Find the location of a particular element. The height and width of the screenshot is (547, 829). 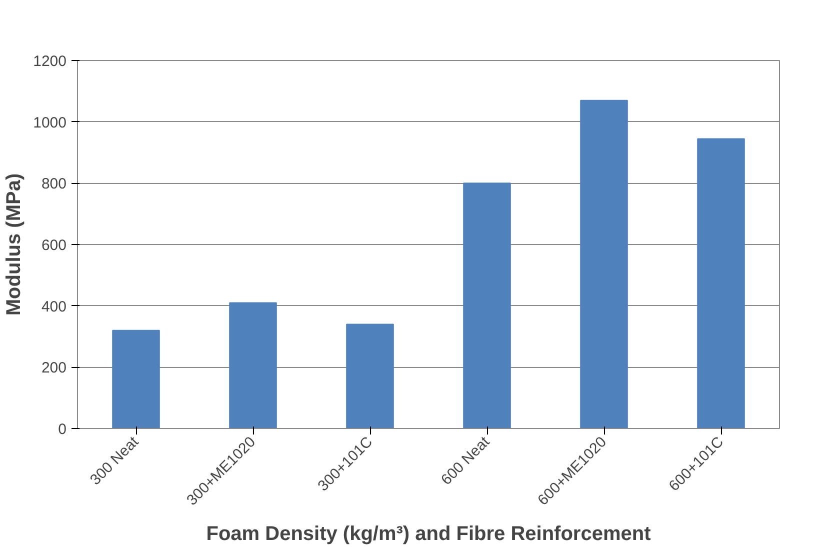

y-tick-label: 400 is located at coordinates (54, 307).